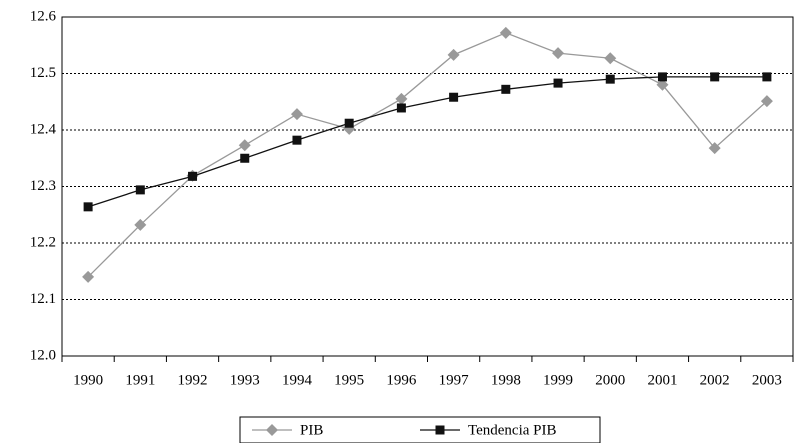 This screenshot has height=443, width=794. Describe the element at coordinates (610, 380) in the screenshot. I see `x-tick-label: 2000` at that location.